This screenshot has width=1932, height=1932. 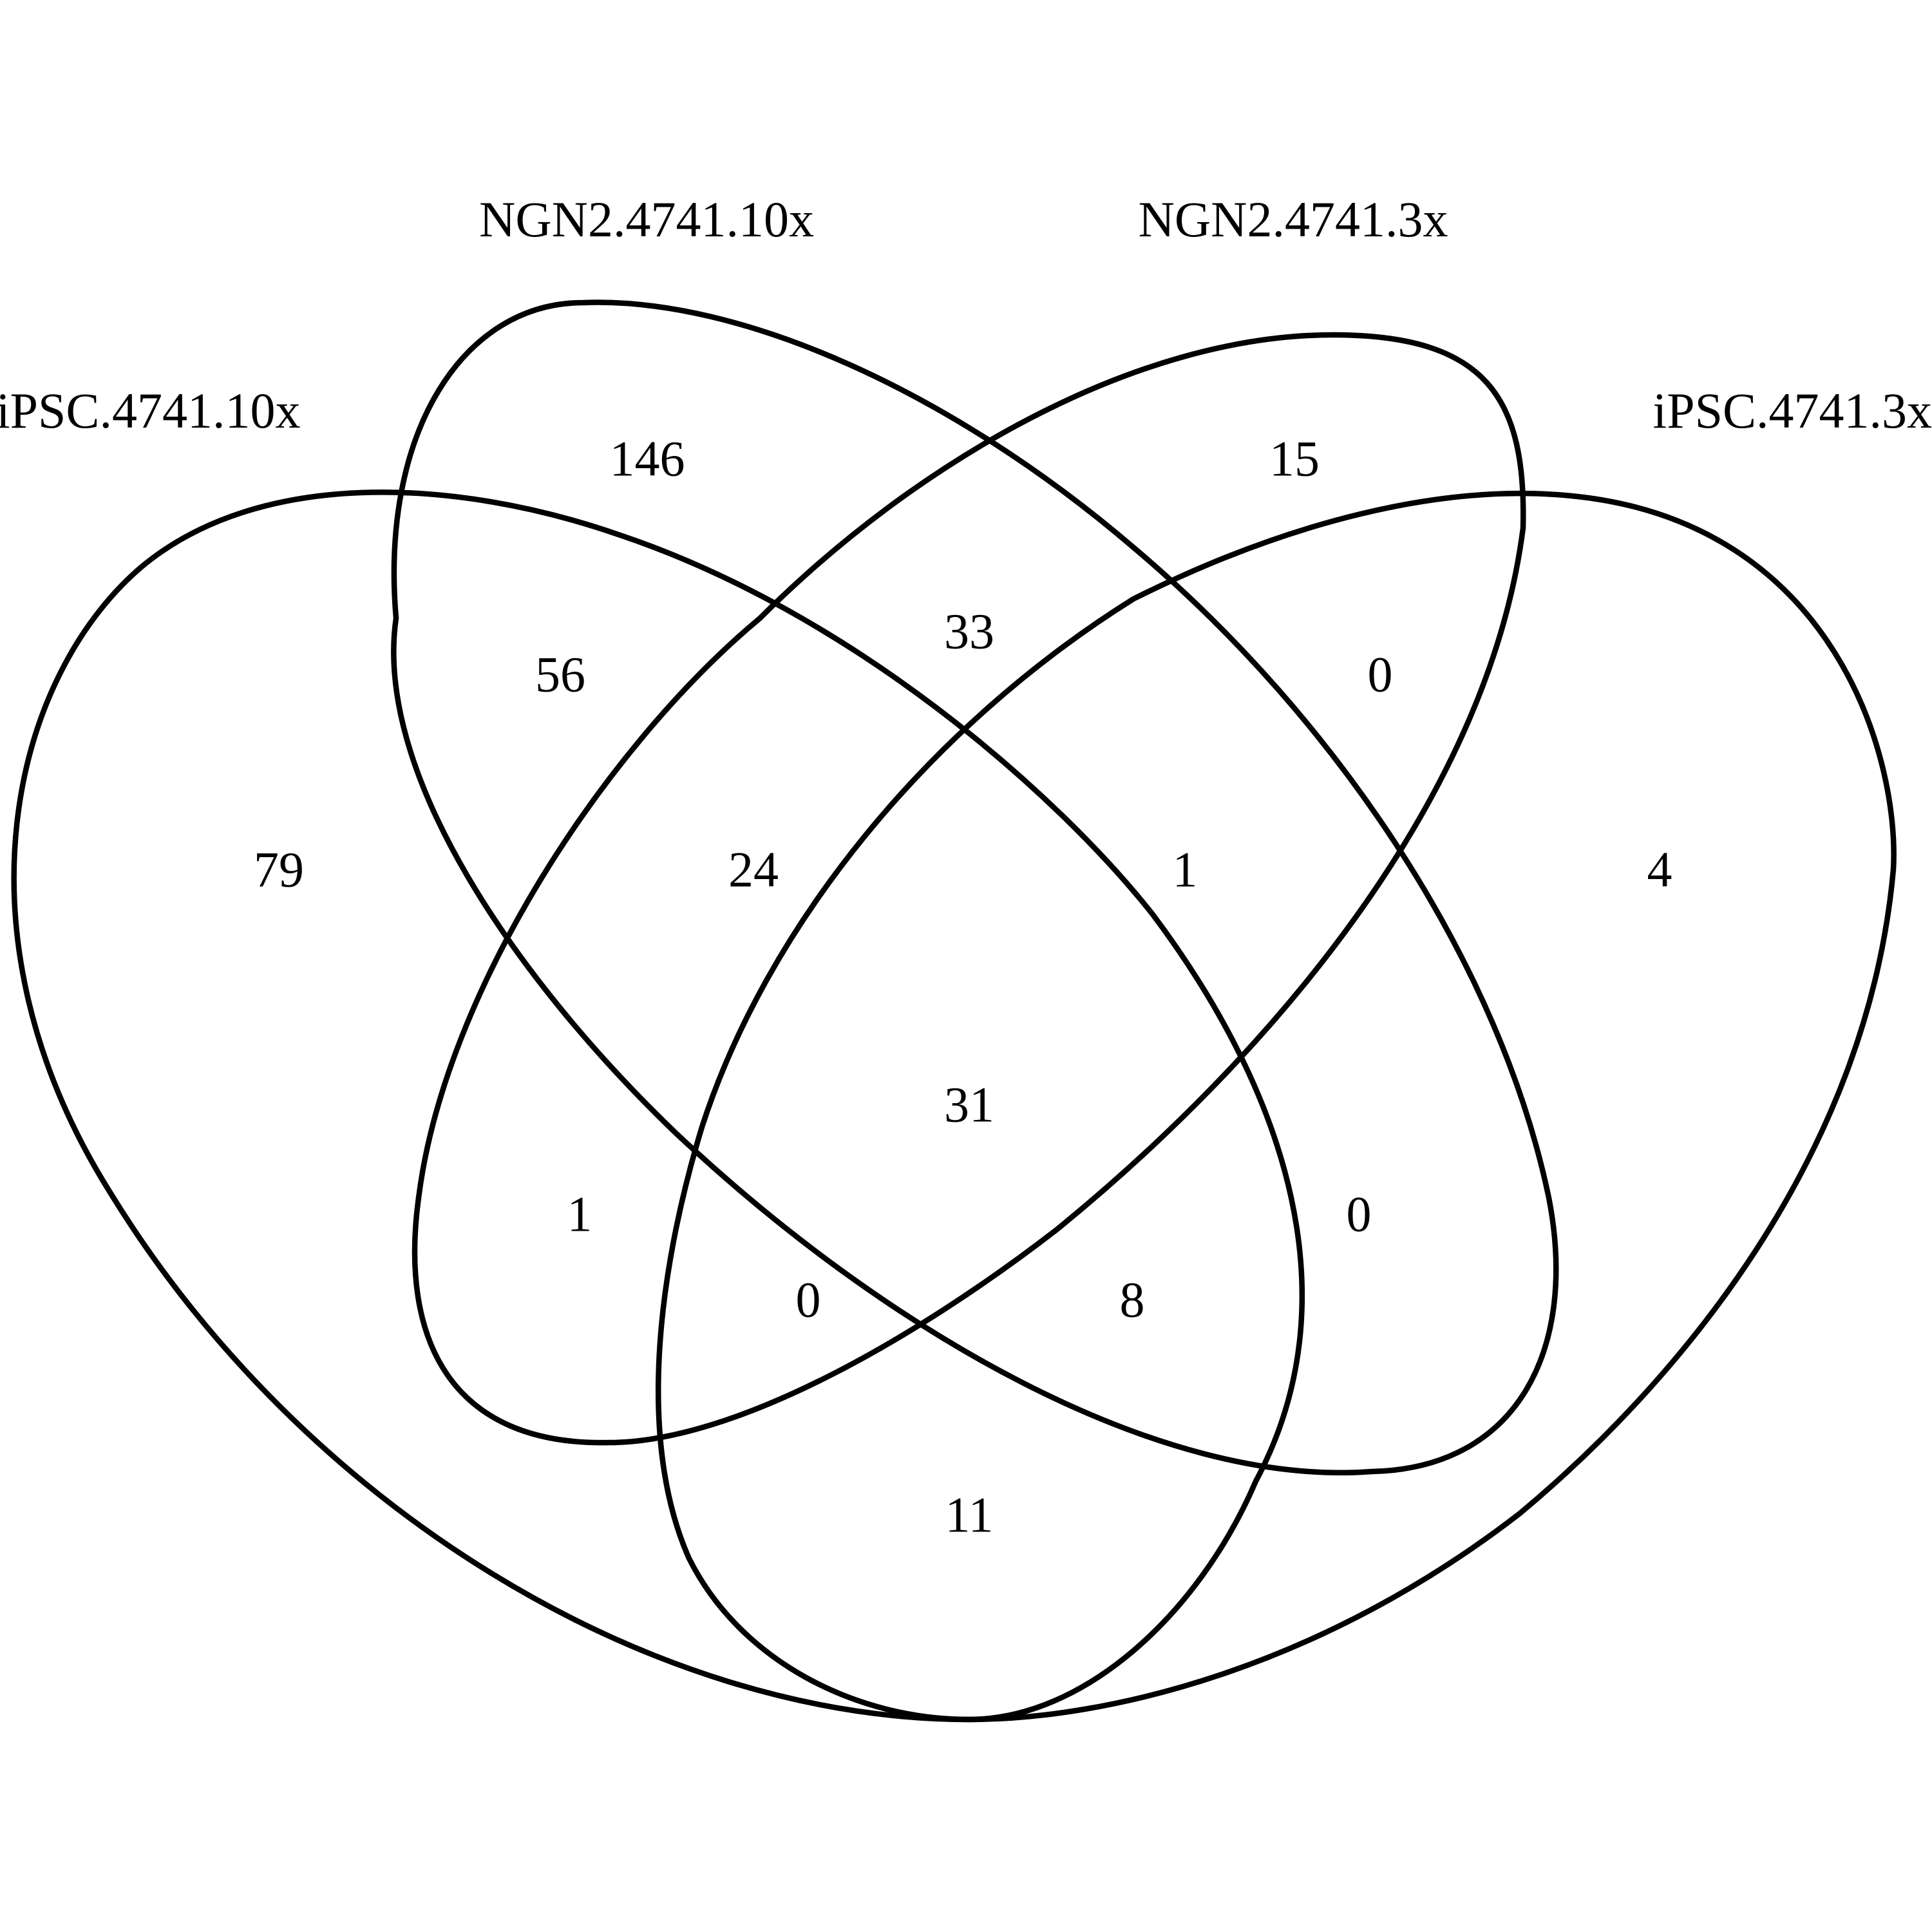 What do you see at coordinates (150, 411) in the screenshot?
I see `set-label-ipsc-10x: iPSC.4741.10x` at bounding box center [150, 411].